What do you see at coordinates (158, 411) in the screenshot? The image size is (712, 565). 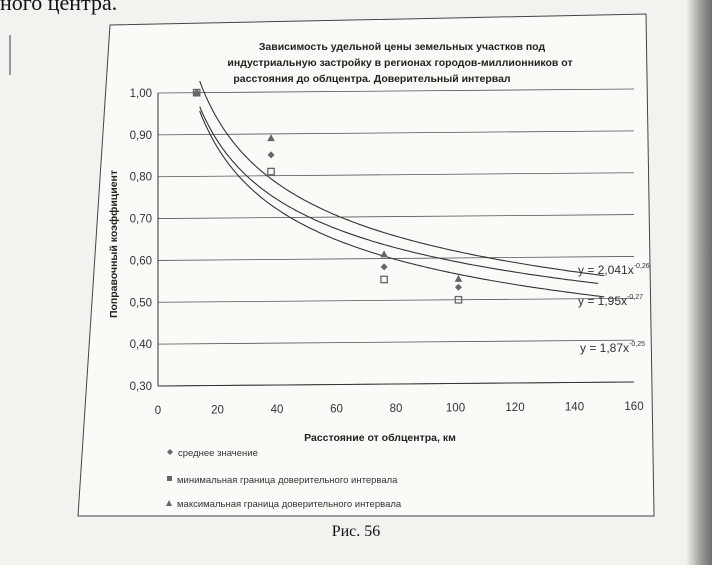 I see `x-tick-label: 0` at bounding box center [158, 411].